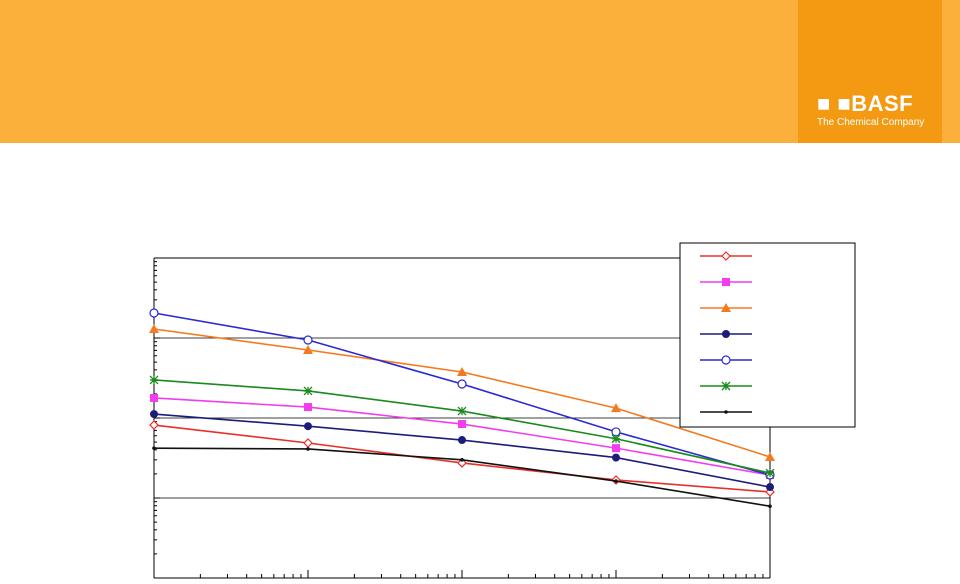  What do you see at coordinates (870, 71) in the screenshot?
I see `logo-block: ■ ■BASF The Chemical Company` at bounding box center [870, 71].